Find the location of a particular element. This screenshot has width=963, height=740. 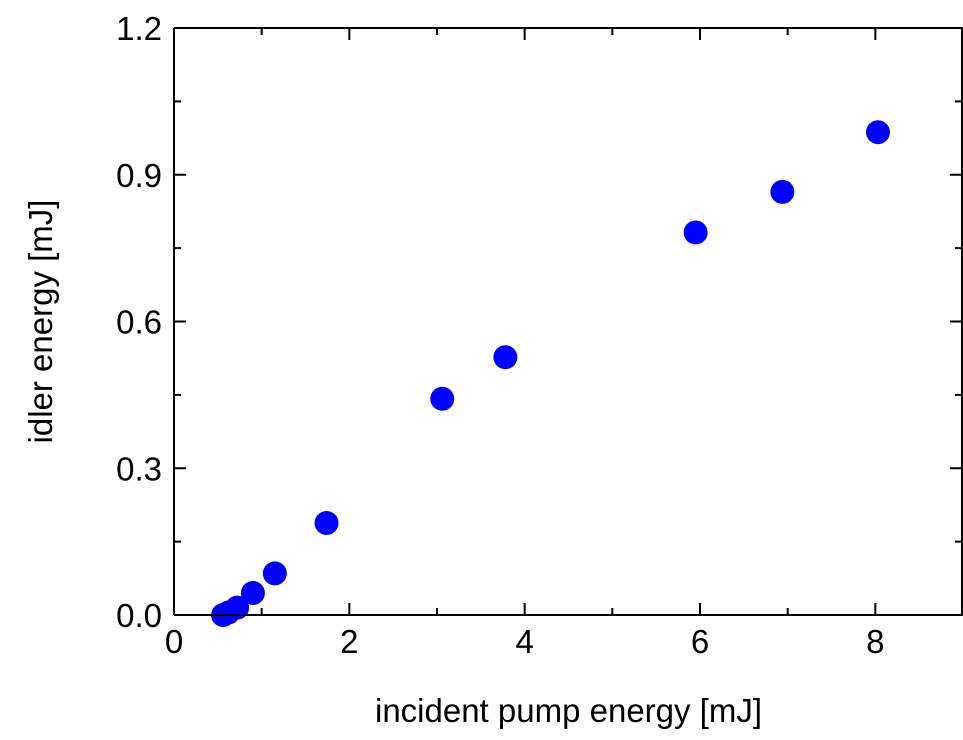

y-tick-label: 0.3 is located at coordinates (139, 468).